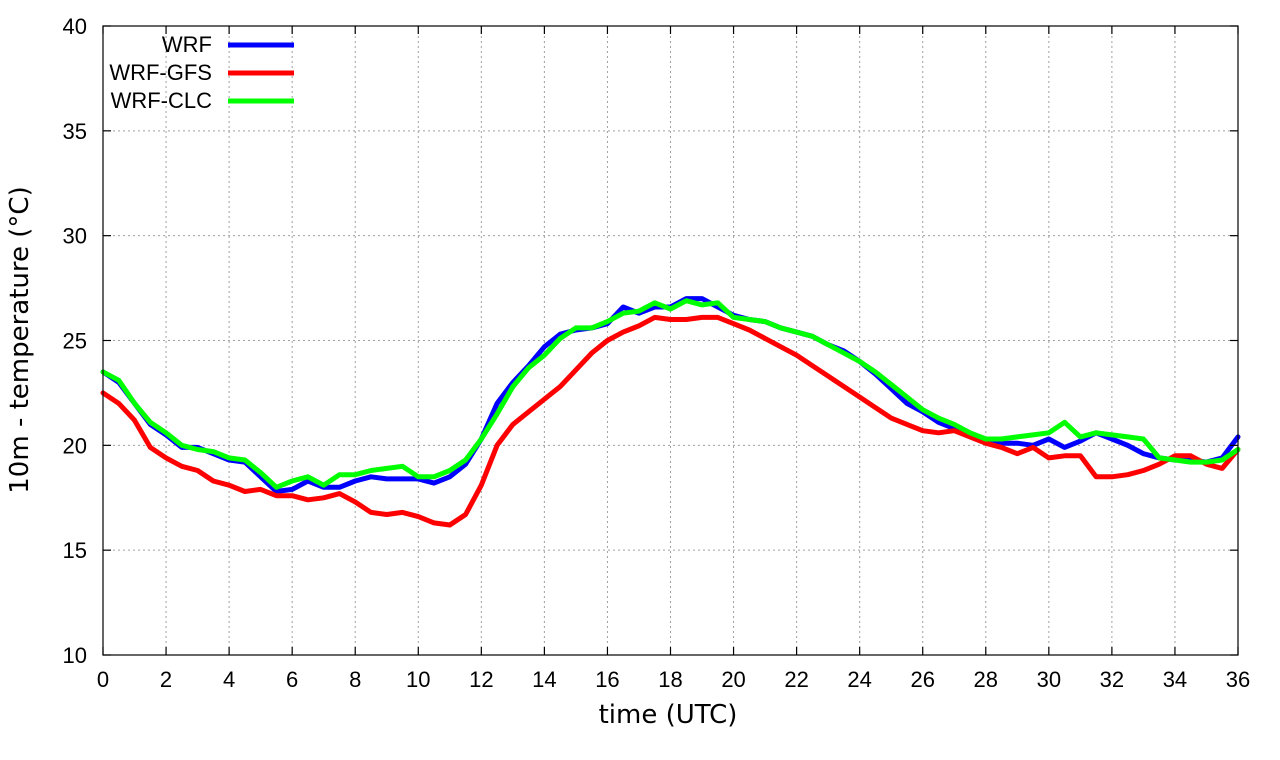  Describe the element at coordinates (166, 679) in the screenshot. I see `x-tick-label: 2` at that location.